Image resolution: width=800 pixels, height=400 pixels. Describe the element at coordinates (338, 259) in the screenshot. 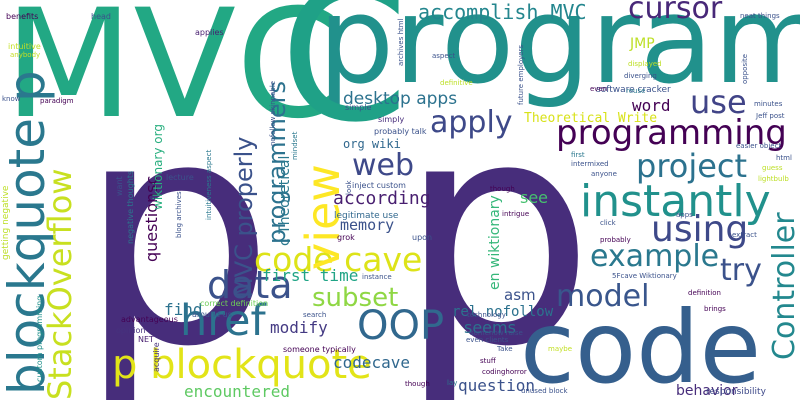

I see `word: code cave` at that location.